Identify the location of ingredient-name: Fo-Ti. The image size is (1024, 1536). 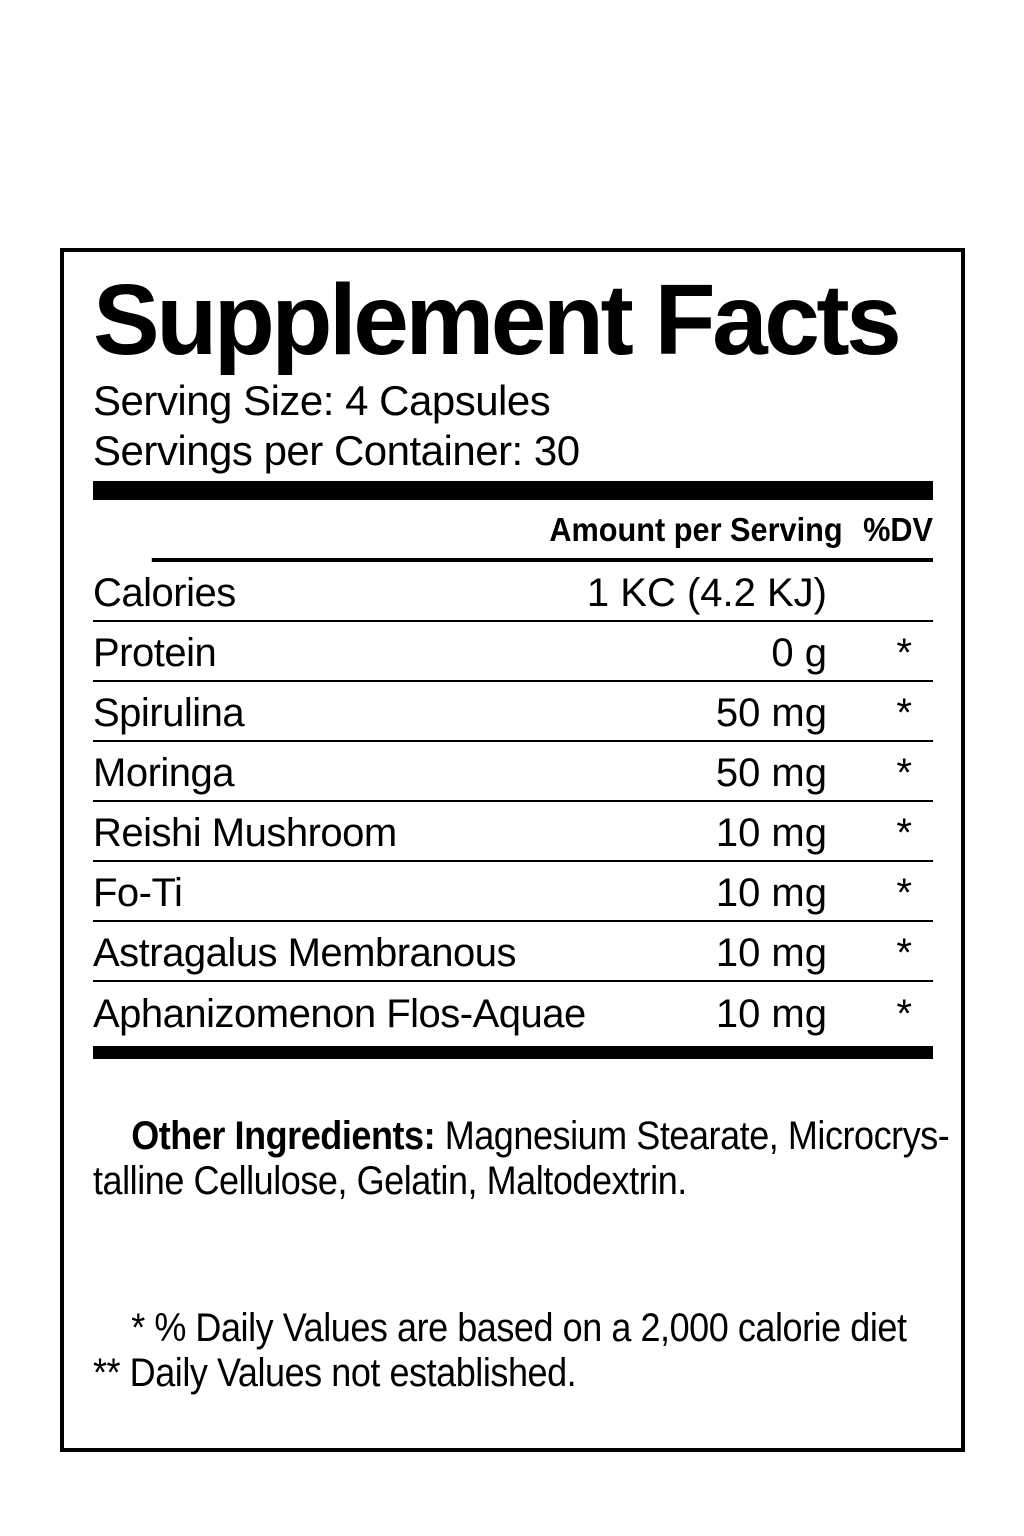
(138, 892).